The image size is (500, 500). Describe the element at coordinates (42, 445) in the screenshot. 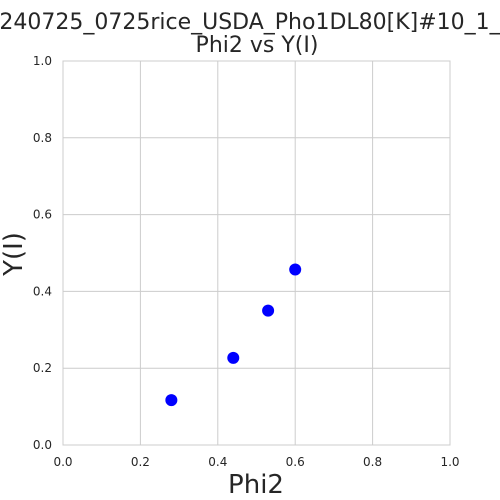

I see `y-tick-label: 0.0` at that location.